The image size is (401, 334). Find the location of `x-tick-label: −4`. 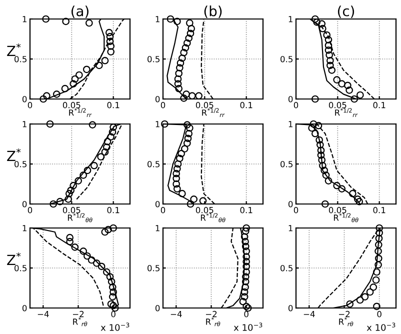

x-tick-label: −4 is located at coordinates (43, 314).